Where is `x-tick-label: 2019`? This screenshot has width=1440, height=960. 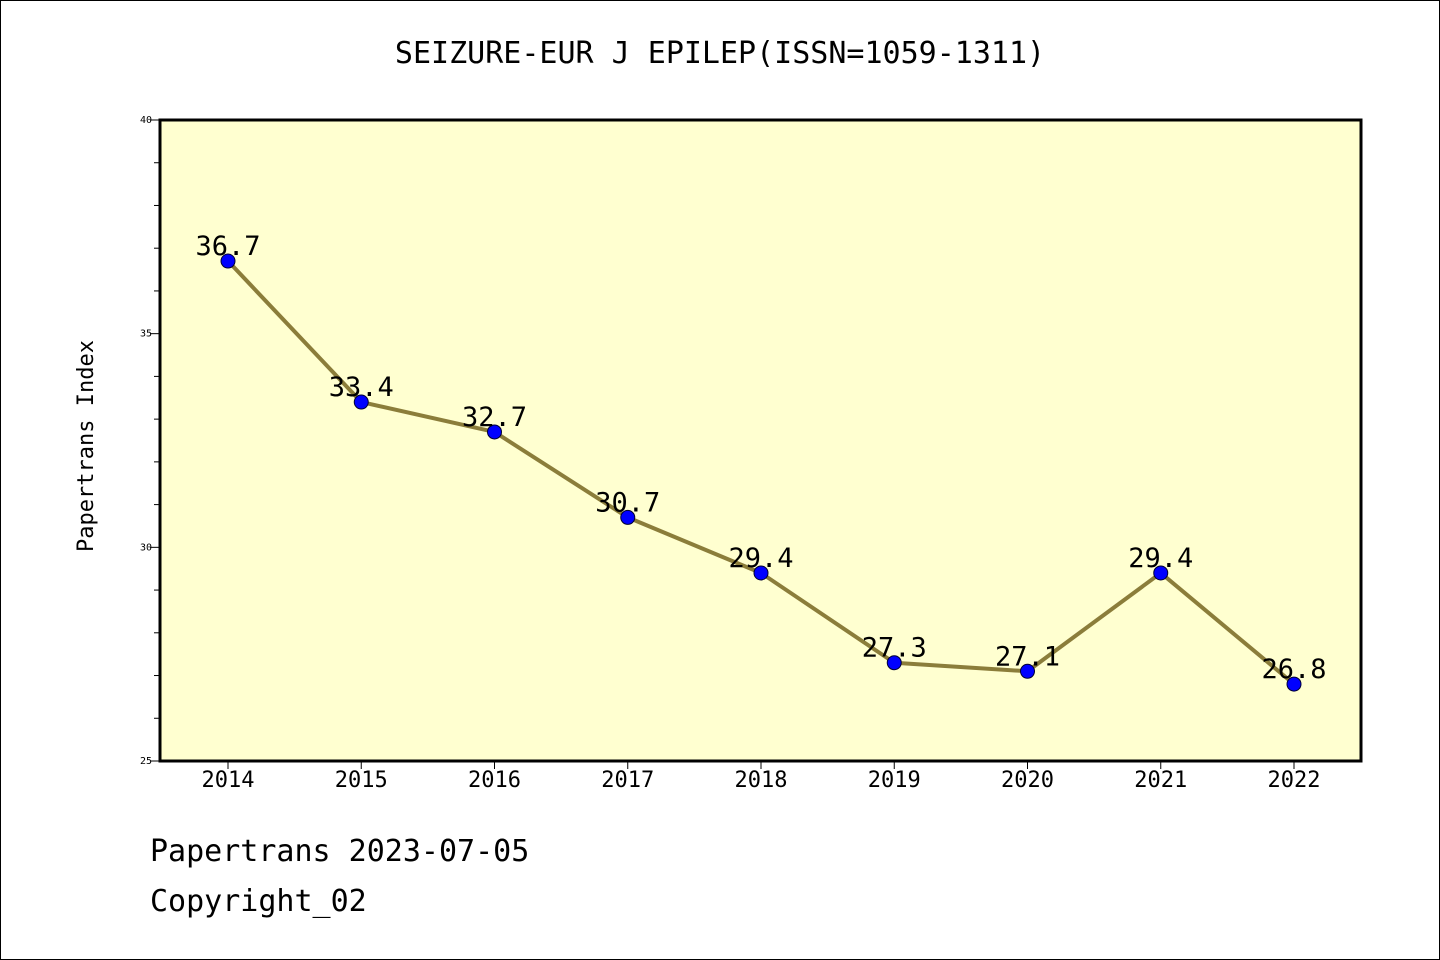 x-tick-label: 2019 is located at coordinates (894, 780).